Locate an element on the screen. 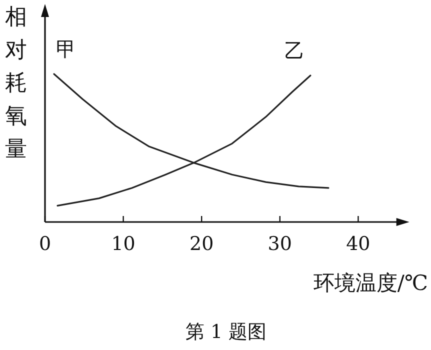  y-label-char: 量 is located at coordinates (16, 149).